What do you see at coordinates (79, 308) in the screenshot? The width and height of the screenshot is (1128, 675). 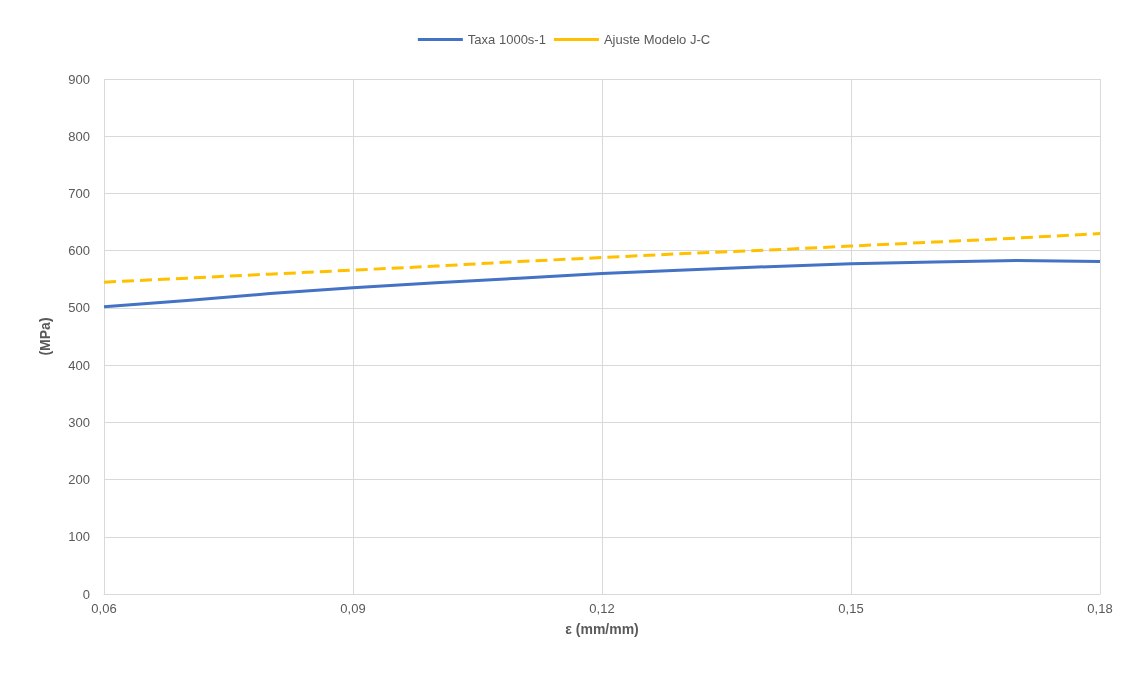 I see `y-tick-label: 500` at bounding box center [79, 308].